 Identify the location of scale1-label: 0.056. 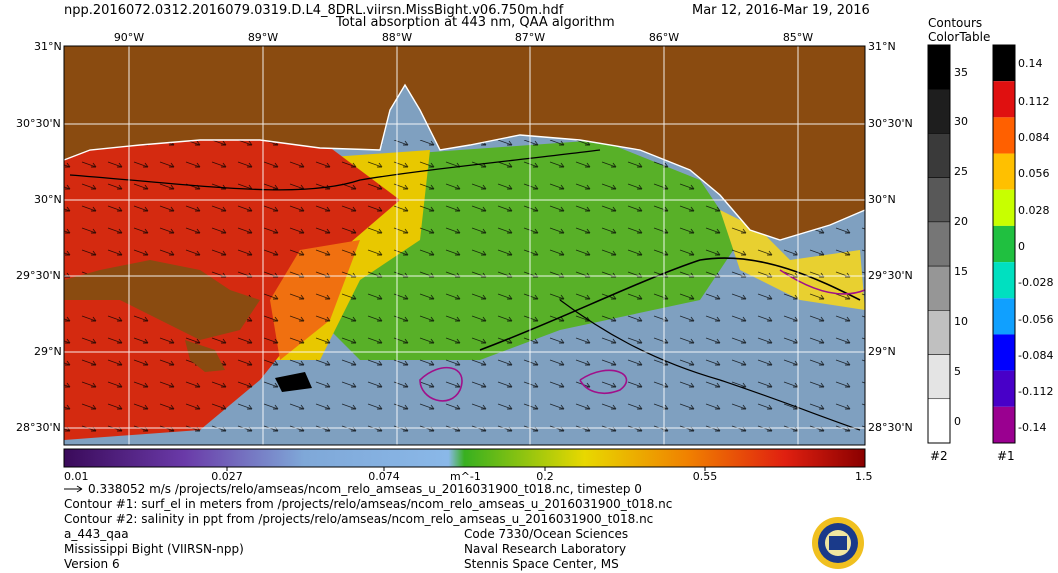
(1034, 173).